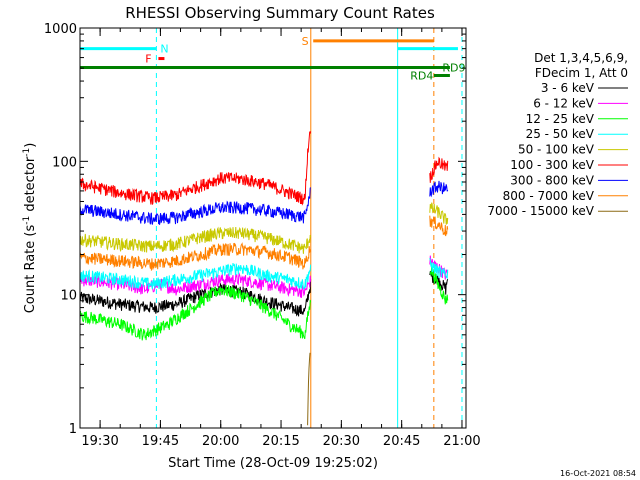  What do you see at coordinates (581, 58) in the screenshot?
I see `legend-header-line1: Det 1,3,4,5,6,9,` at bounding box center [581, 58].